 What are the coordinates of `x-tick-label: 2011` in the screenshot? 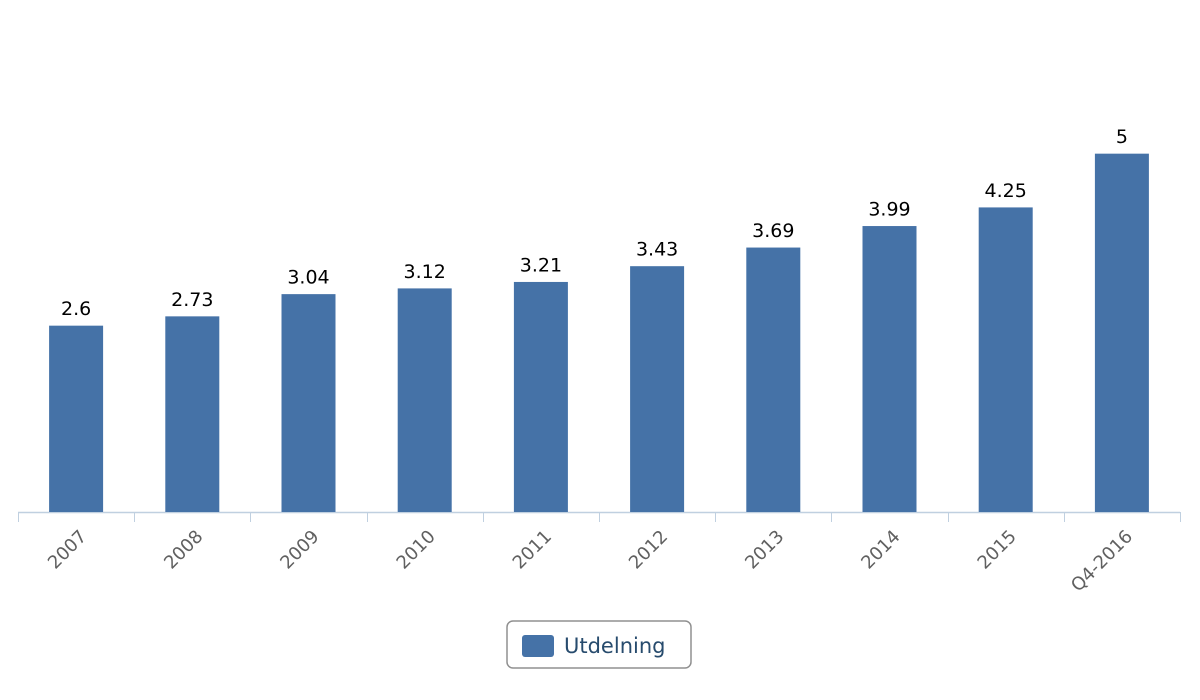 It's located at (532, 549).